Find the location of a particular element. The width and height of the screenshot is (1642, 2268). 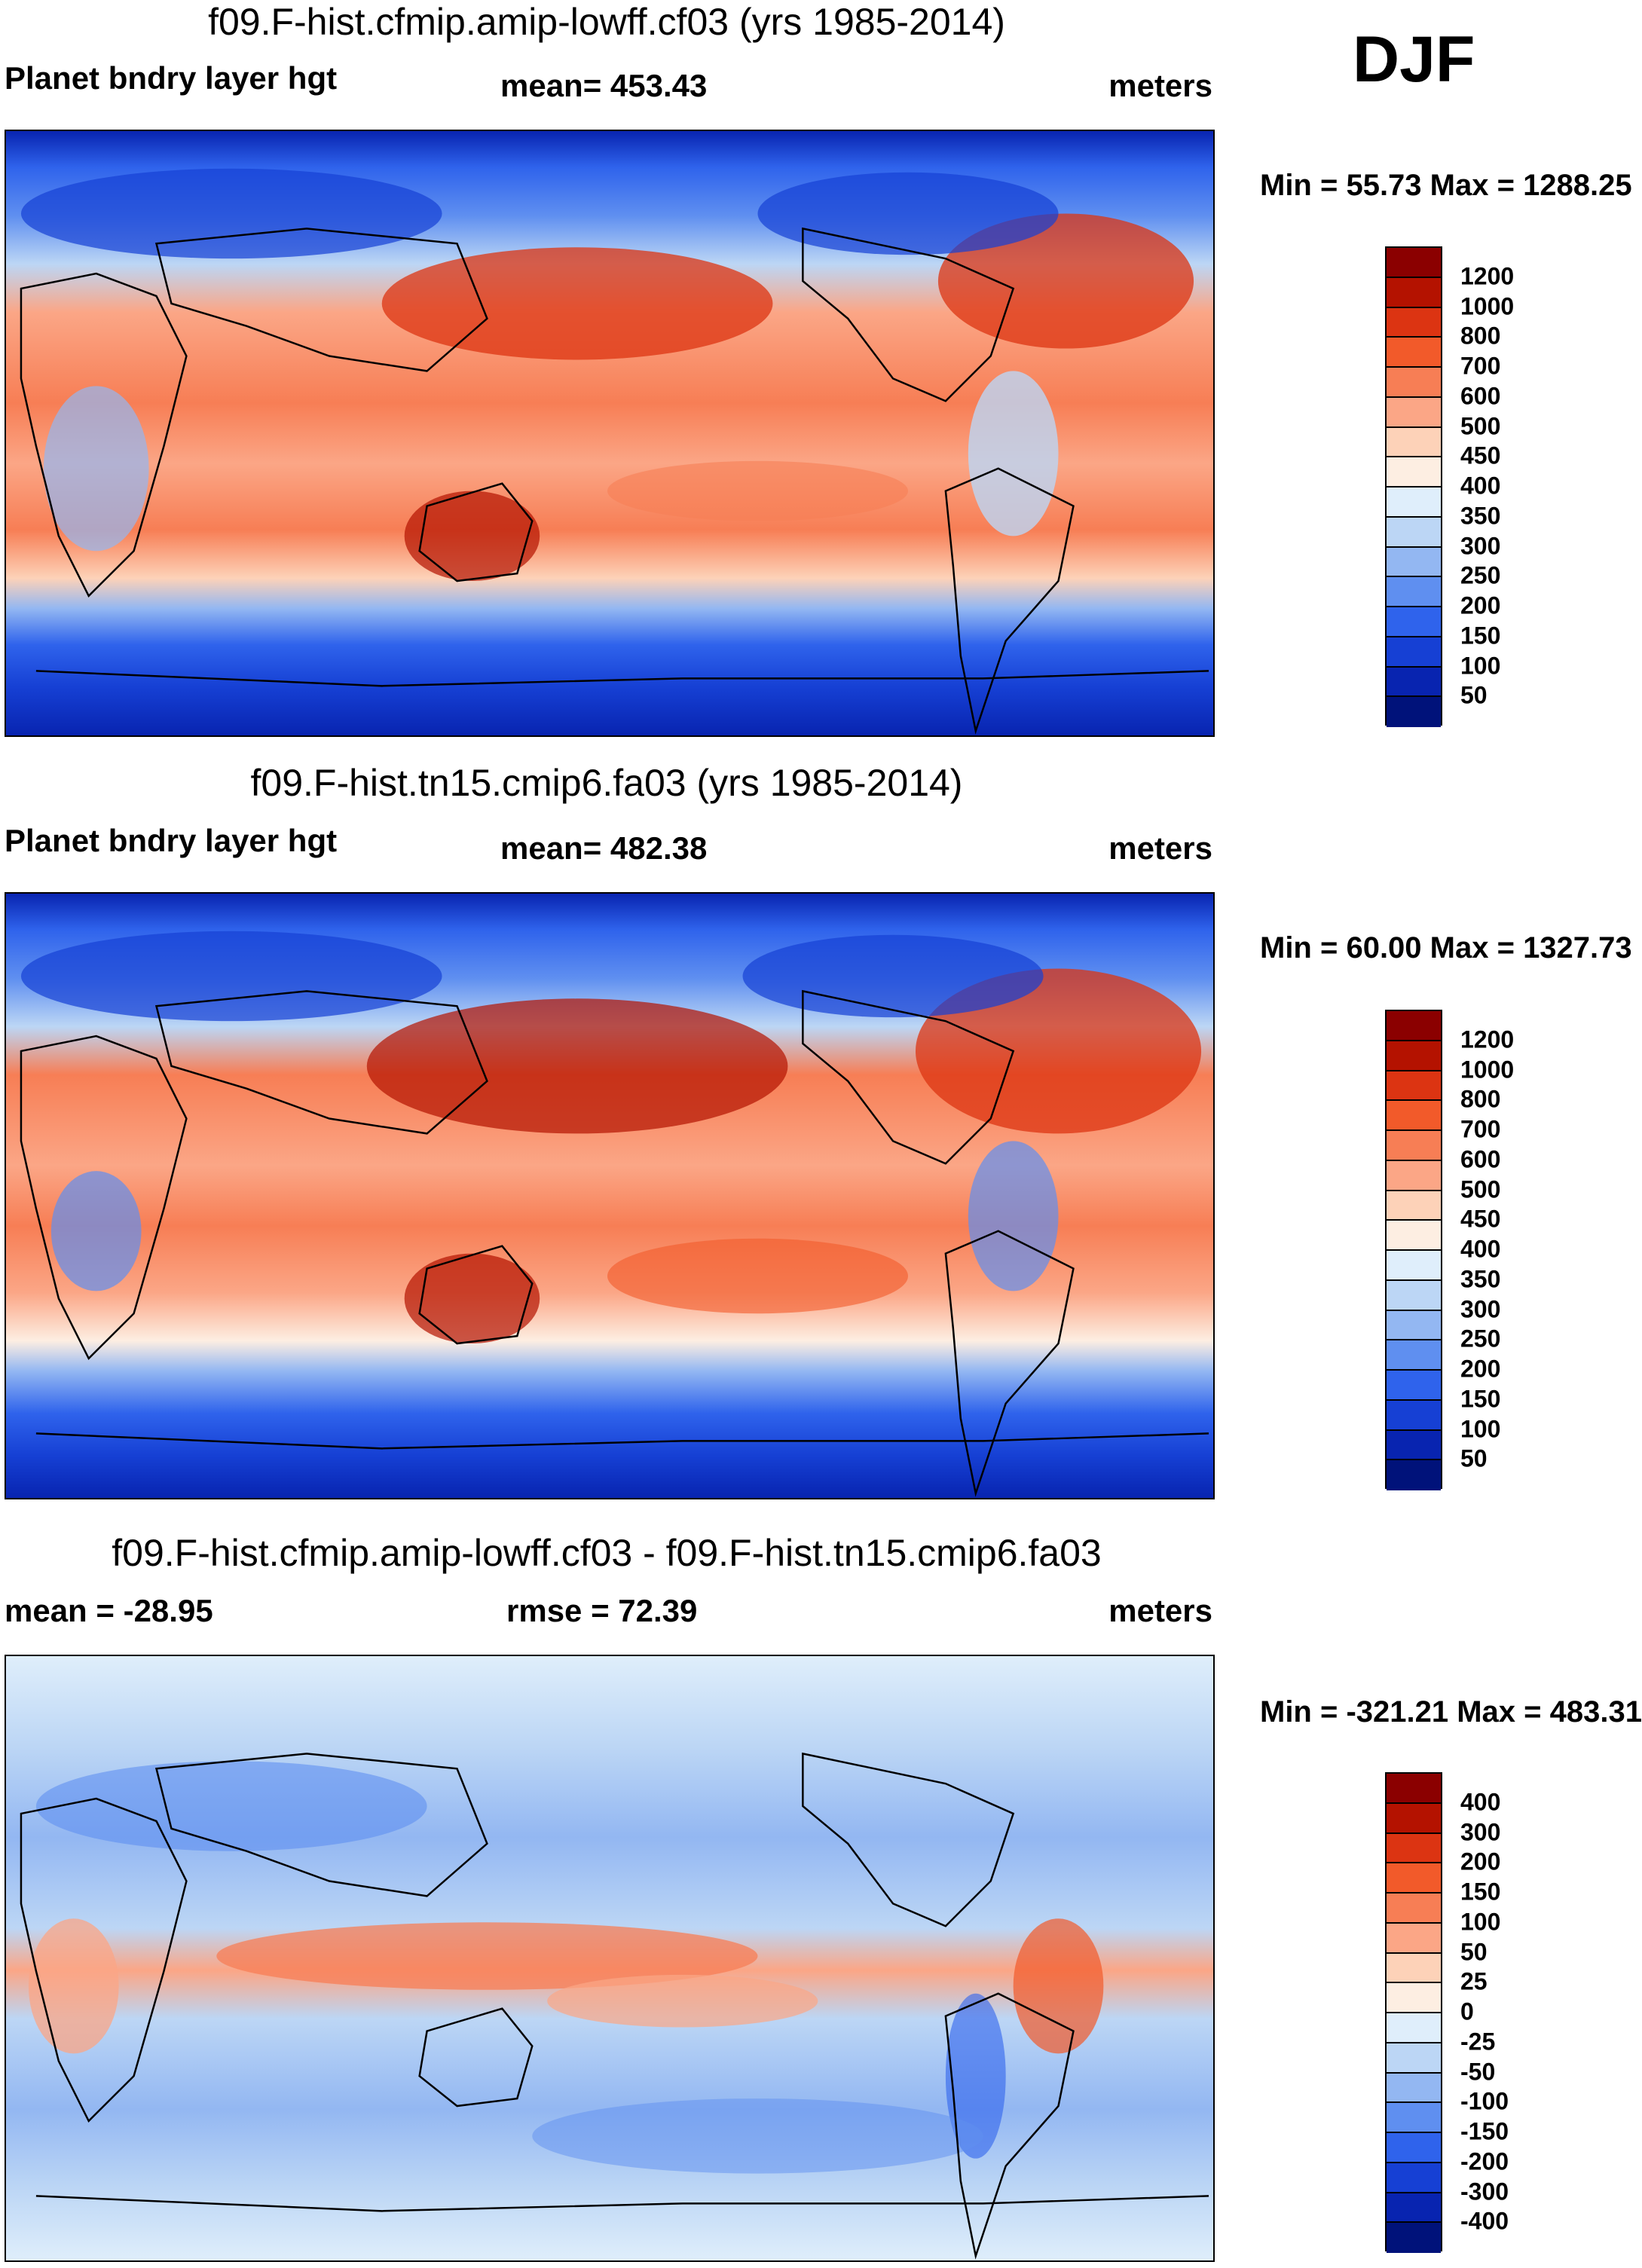

colorbar-tick-label: 25 is located at coordinates (1474, 1981).